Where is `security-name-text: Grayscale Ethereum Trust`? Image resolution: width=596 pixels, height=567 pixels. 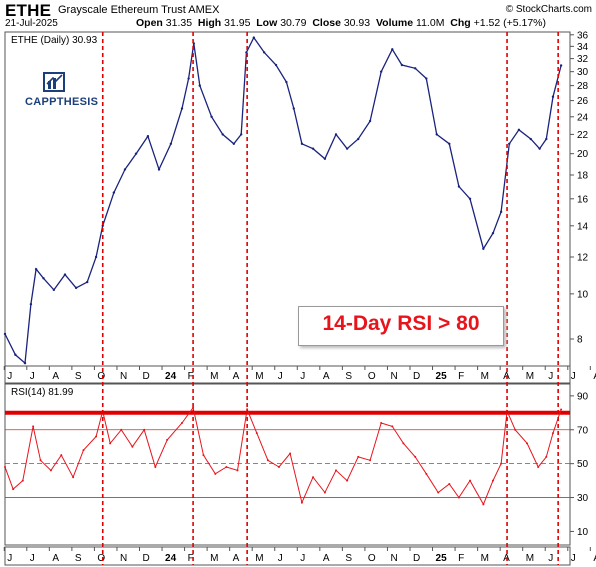 security-name-text: Grayscale Ethereum Trust is located at coordinates (122, 10).